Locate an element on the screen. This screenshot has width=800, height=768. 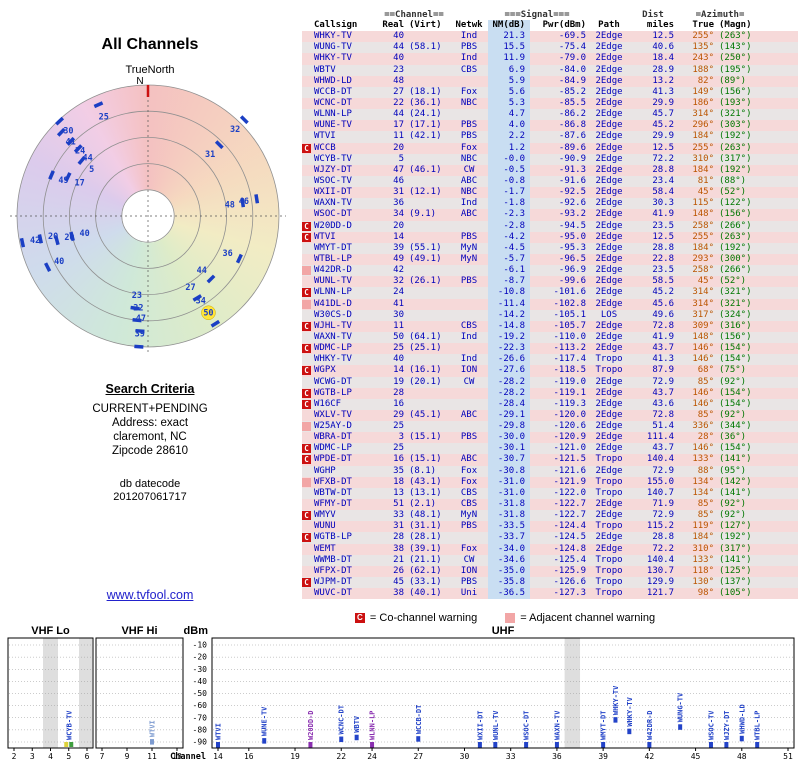
cell-cs: WEMT is located at coordinates (325, 548).